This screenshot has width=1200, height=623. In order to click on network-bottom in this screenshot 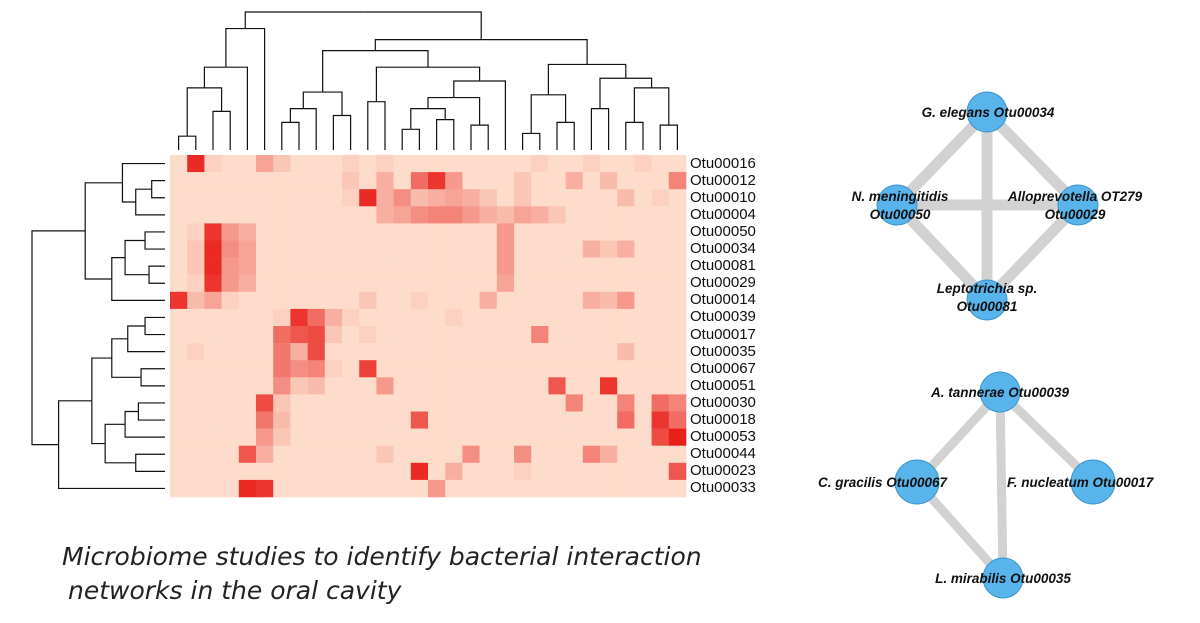, I will do `click(1005, 485)`.